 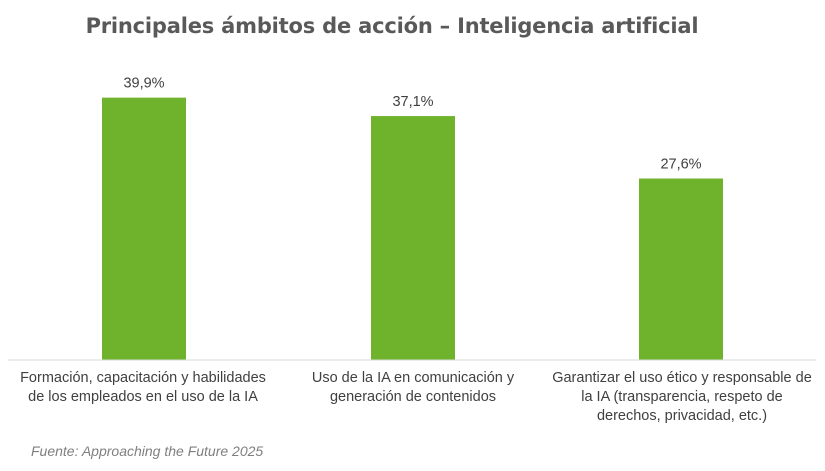 I want to click on data-label-2: 27,6%, so click(x=680, y=165).